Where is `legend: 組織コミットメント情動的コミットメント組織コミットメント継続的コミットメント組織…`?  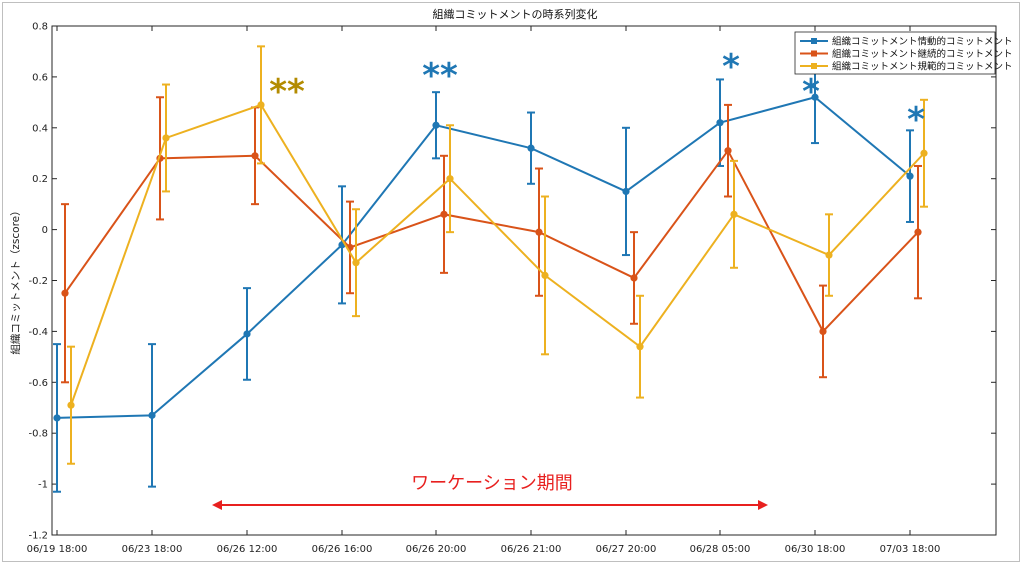
legend: 組織コミットメント情動的コミットメント組織コミットメント継続的コミットメント組織… is located at coordinates (903, 53).